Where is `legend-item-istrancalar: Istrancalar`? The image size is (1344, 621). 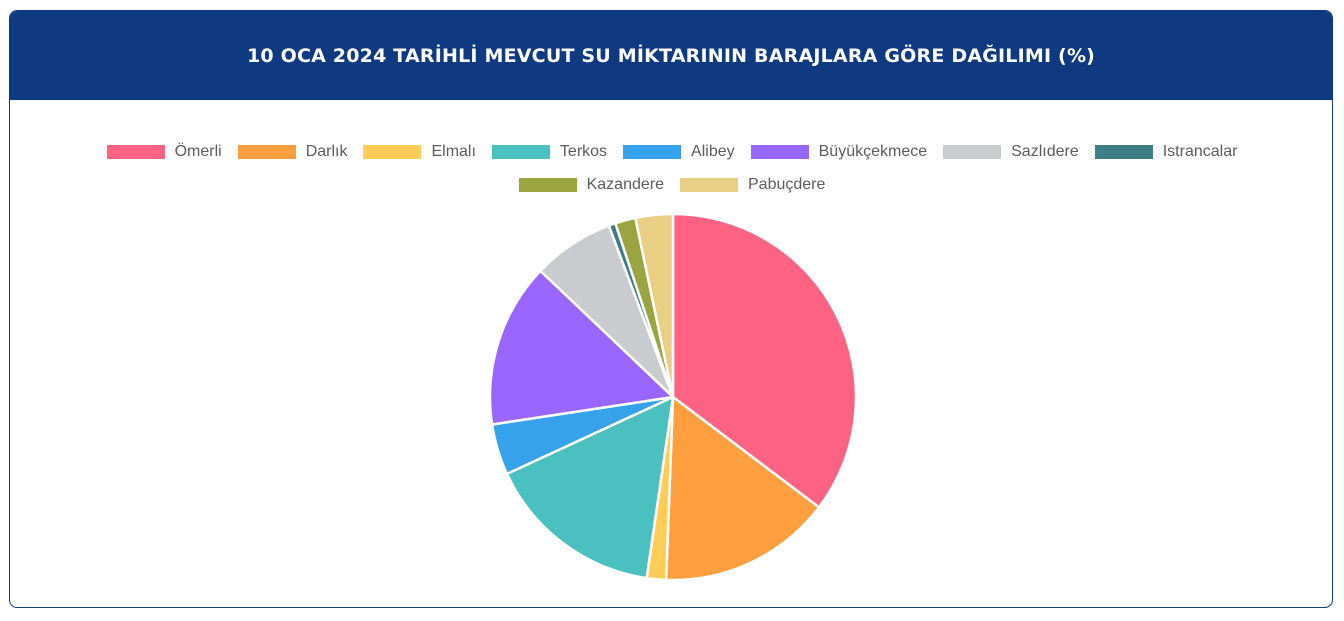 legend-item-istrancalar: Istrancalar is located at coordinates (1166, 152).